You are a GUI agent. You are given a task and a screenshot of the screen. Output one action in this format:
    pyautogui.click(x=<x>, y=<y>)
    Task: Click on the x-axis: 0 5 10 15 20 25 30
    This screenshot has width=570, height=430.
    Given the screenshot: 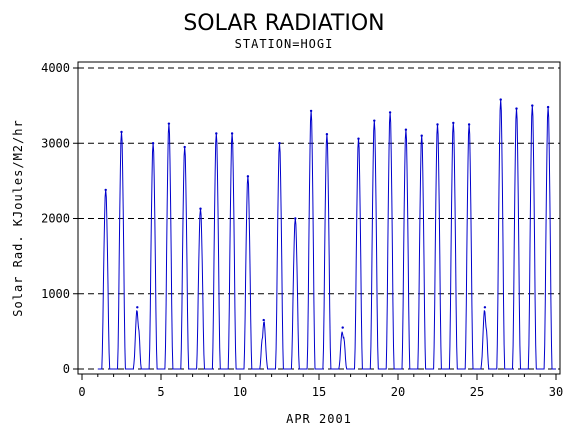 What is the action you would take?
    pyautogui.click(x=320, y=386)
    